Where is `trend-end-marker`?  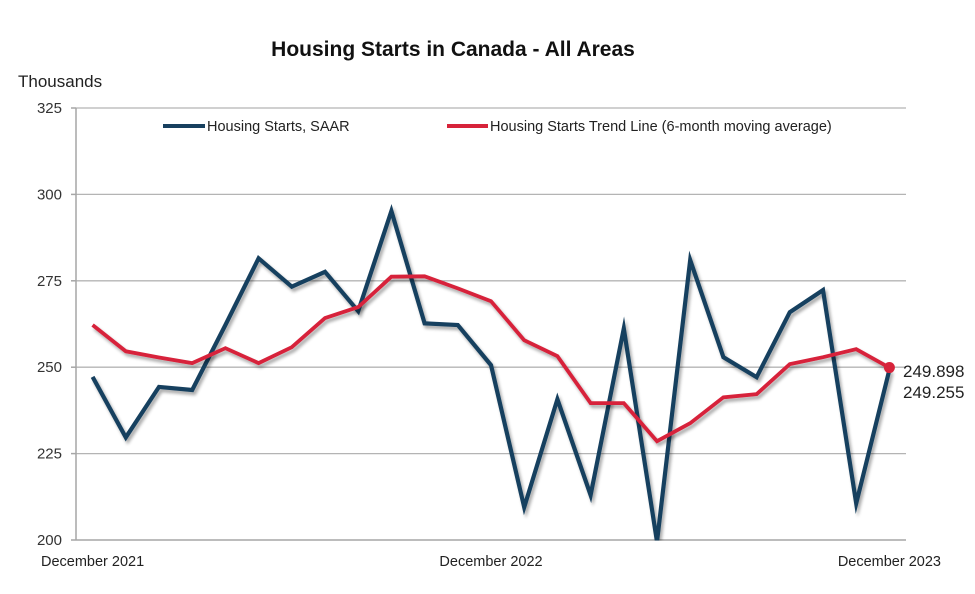
trend-end-marker is located at coordinates (889, 368).